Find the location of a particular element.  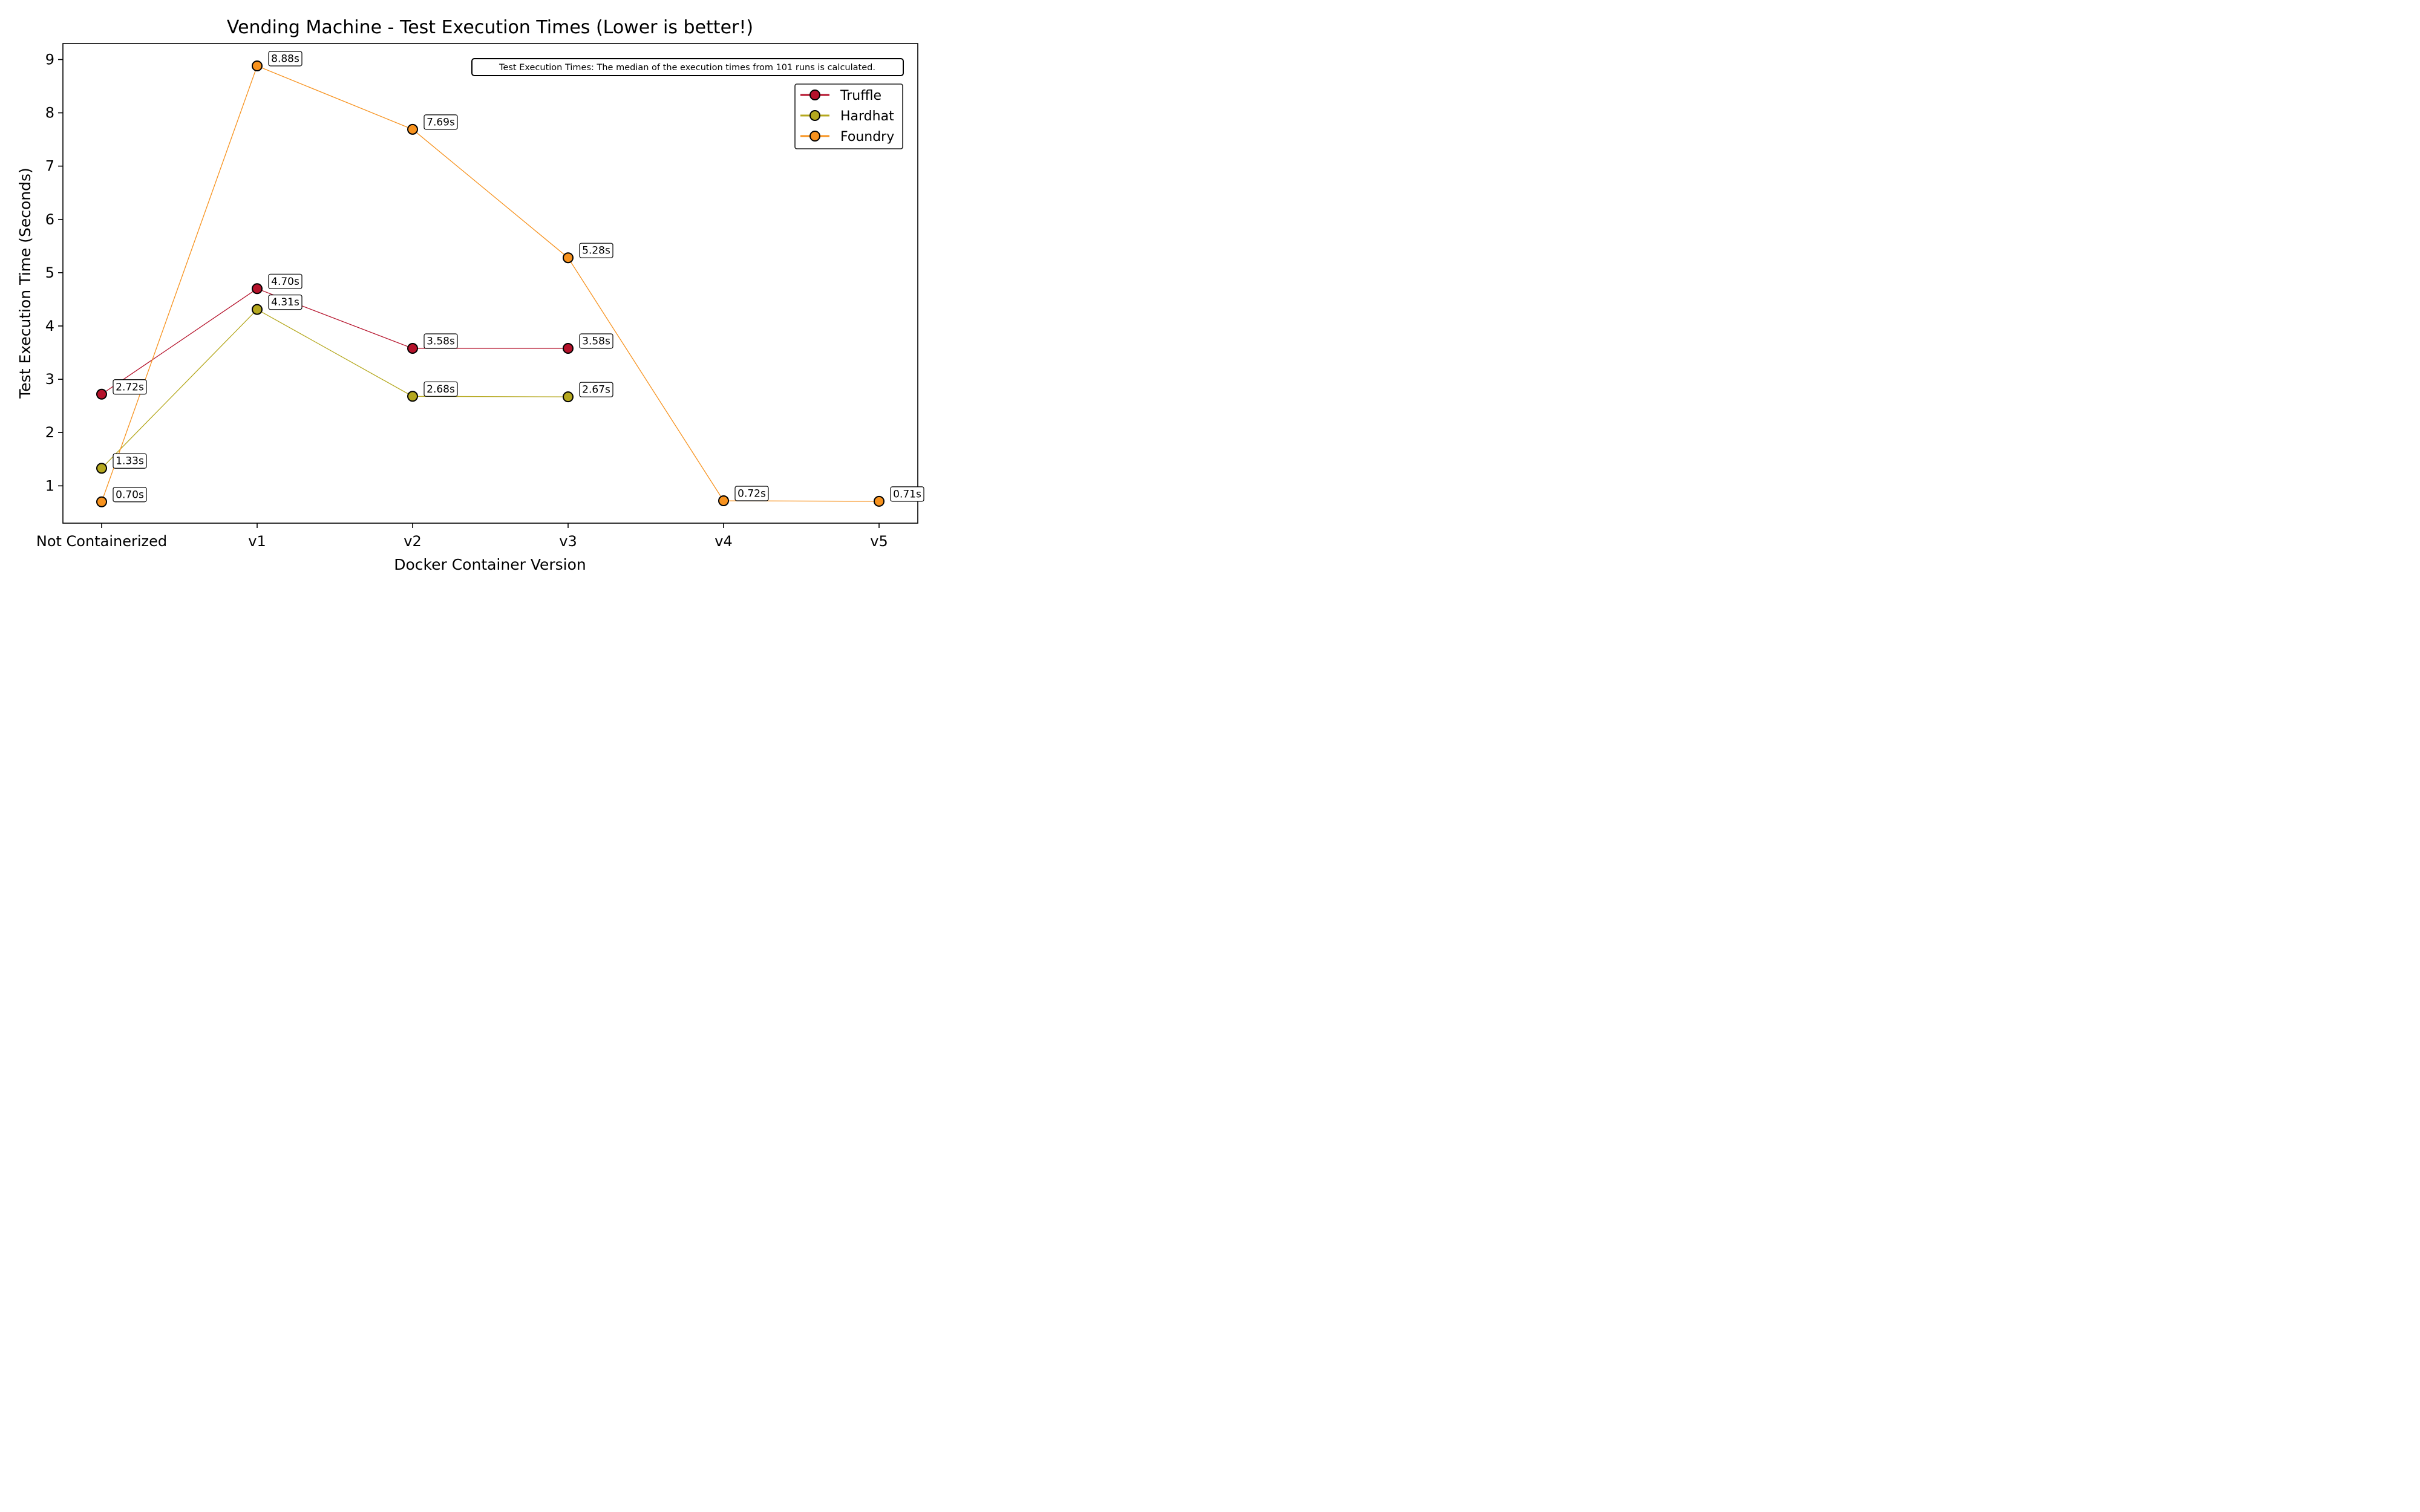

data-label-foundry: 0.70s is located at coordinates (130, 495).